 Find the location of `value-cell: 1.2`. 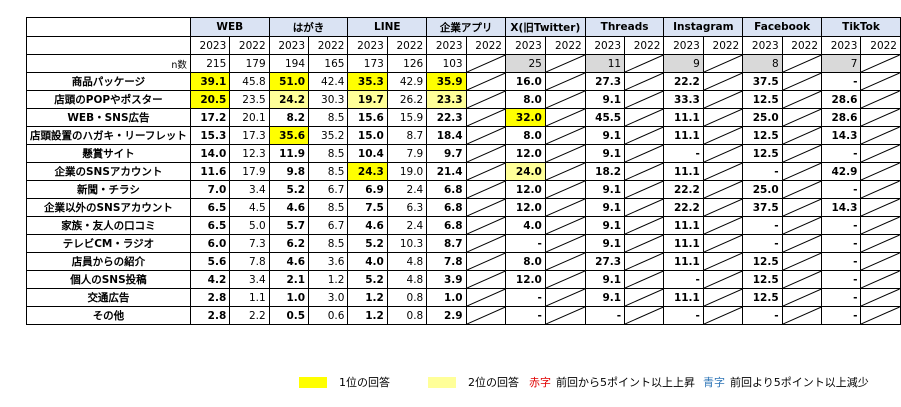

value-cell: 1.2 is located at coordinates (367, 297).